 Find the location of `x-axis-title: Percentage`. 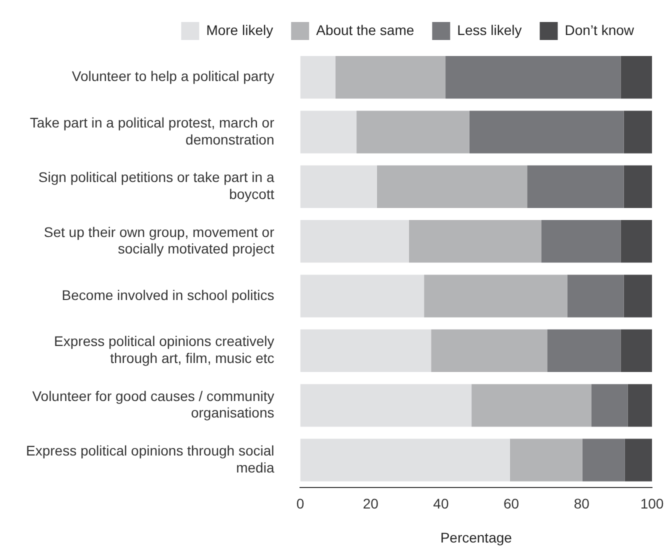

x-axis-title: Percentage is located at coordinates (476, 537).